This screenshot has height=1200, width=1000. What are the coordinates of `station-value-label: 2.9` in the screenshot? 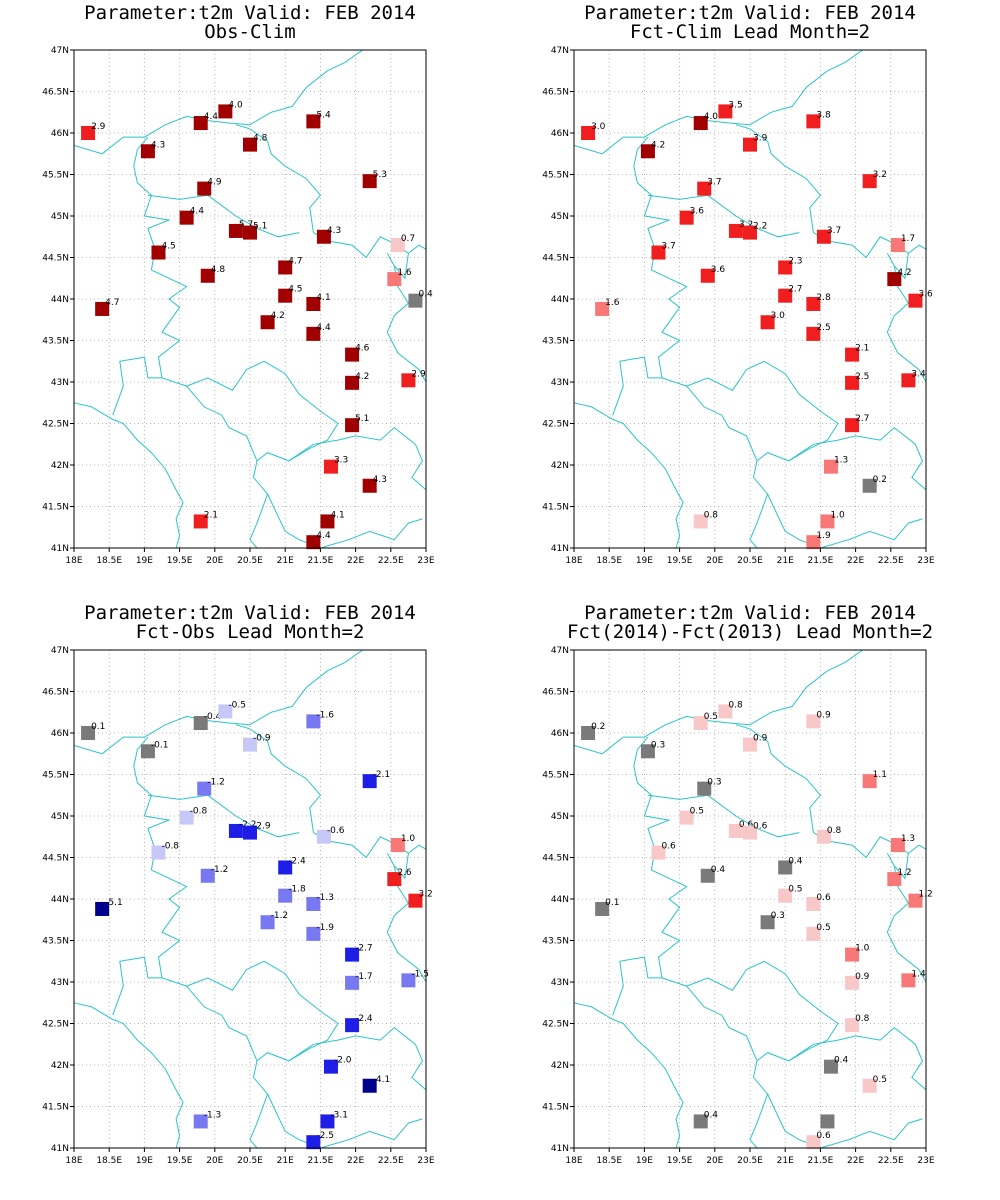 It's located at (98, 127).